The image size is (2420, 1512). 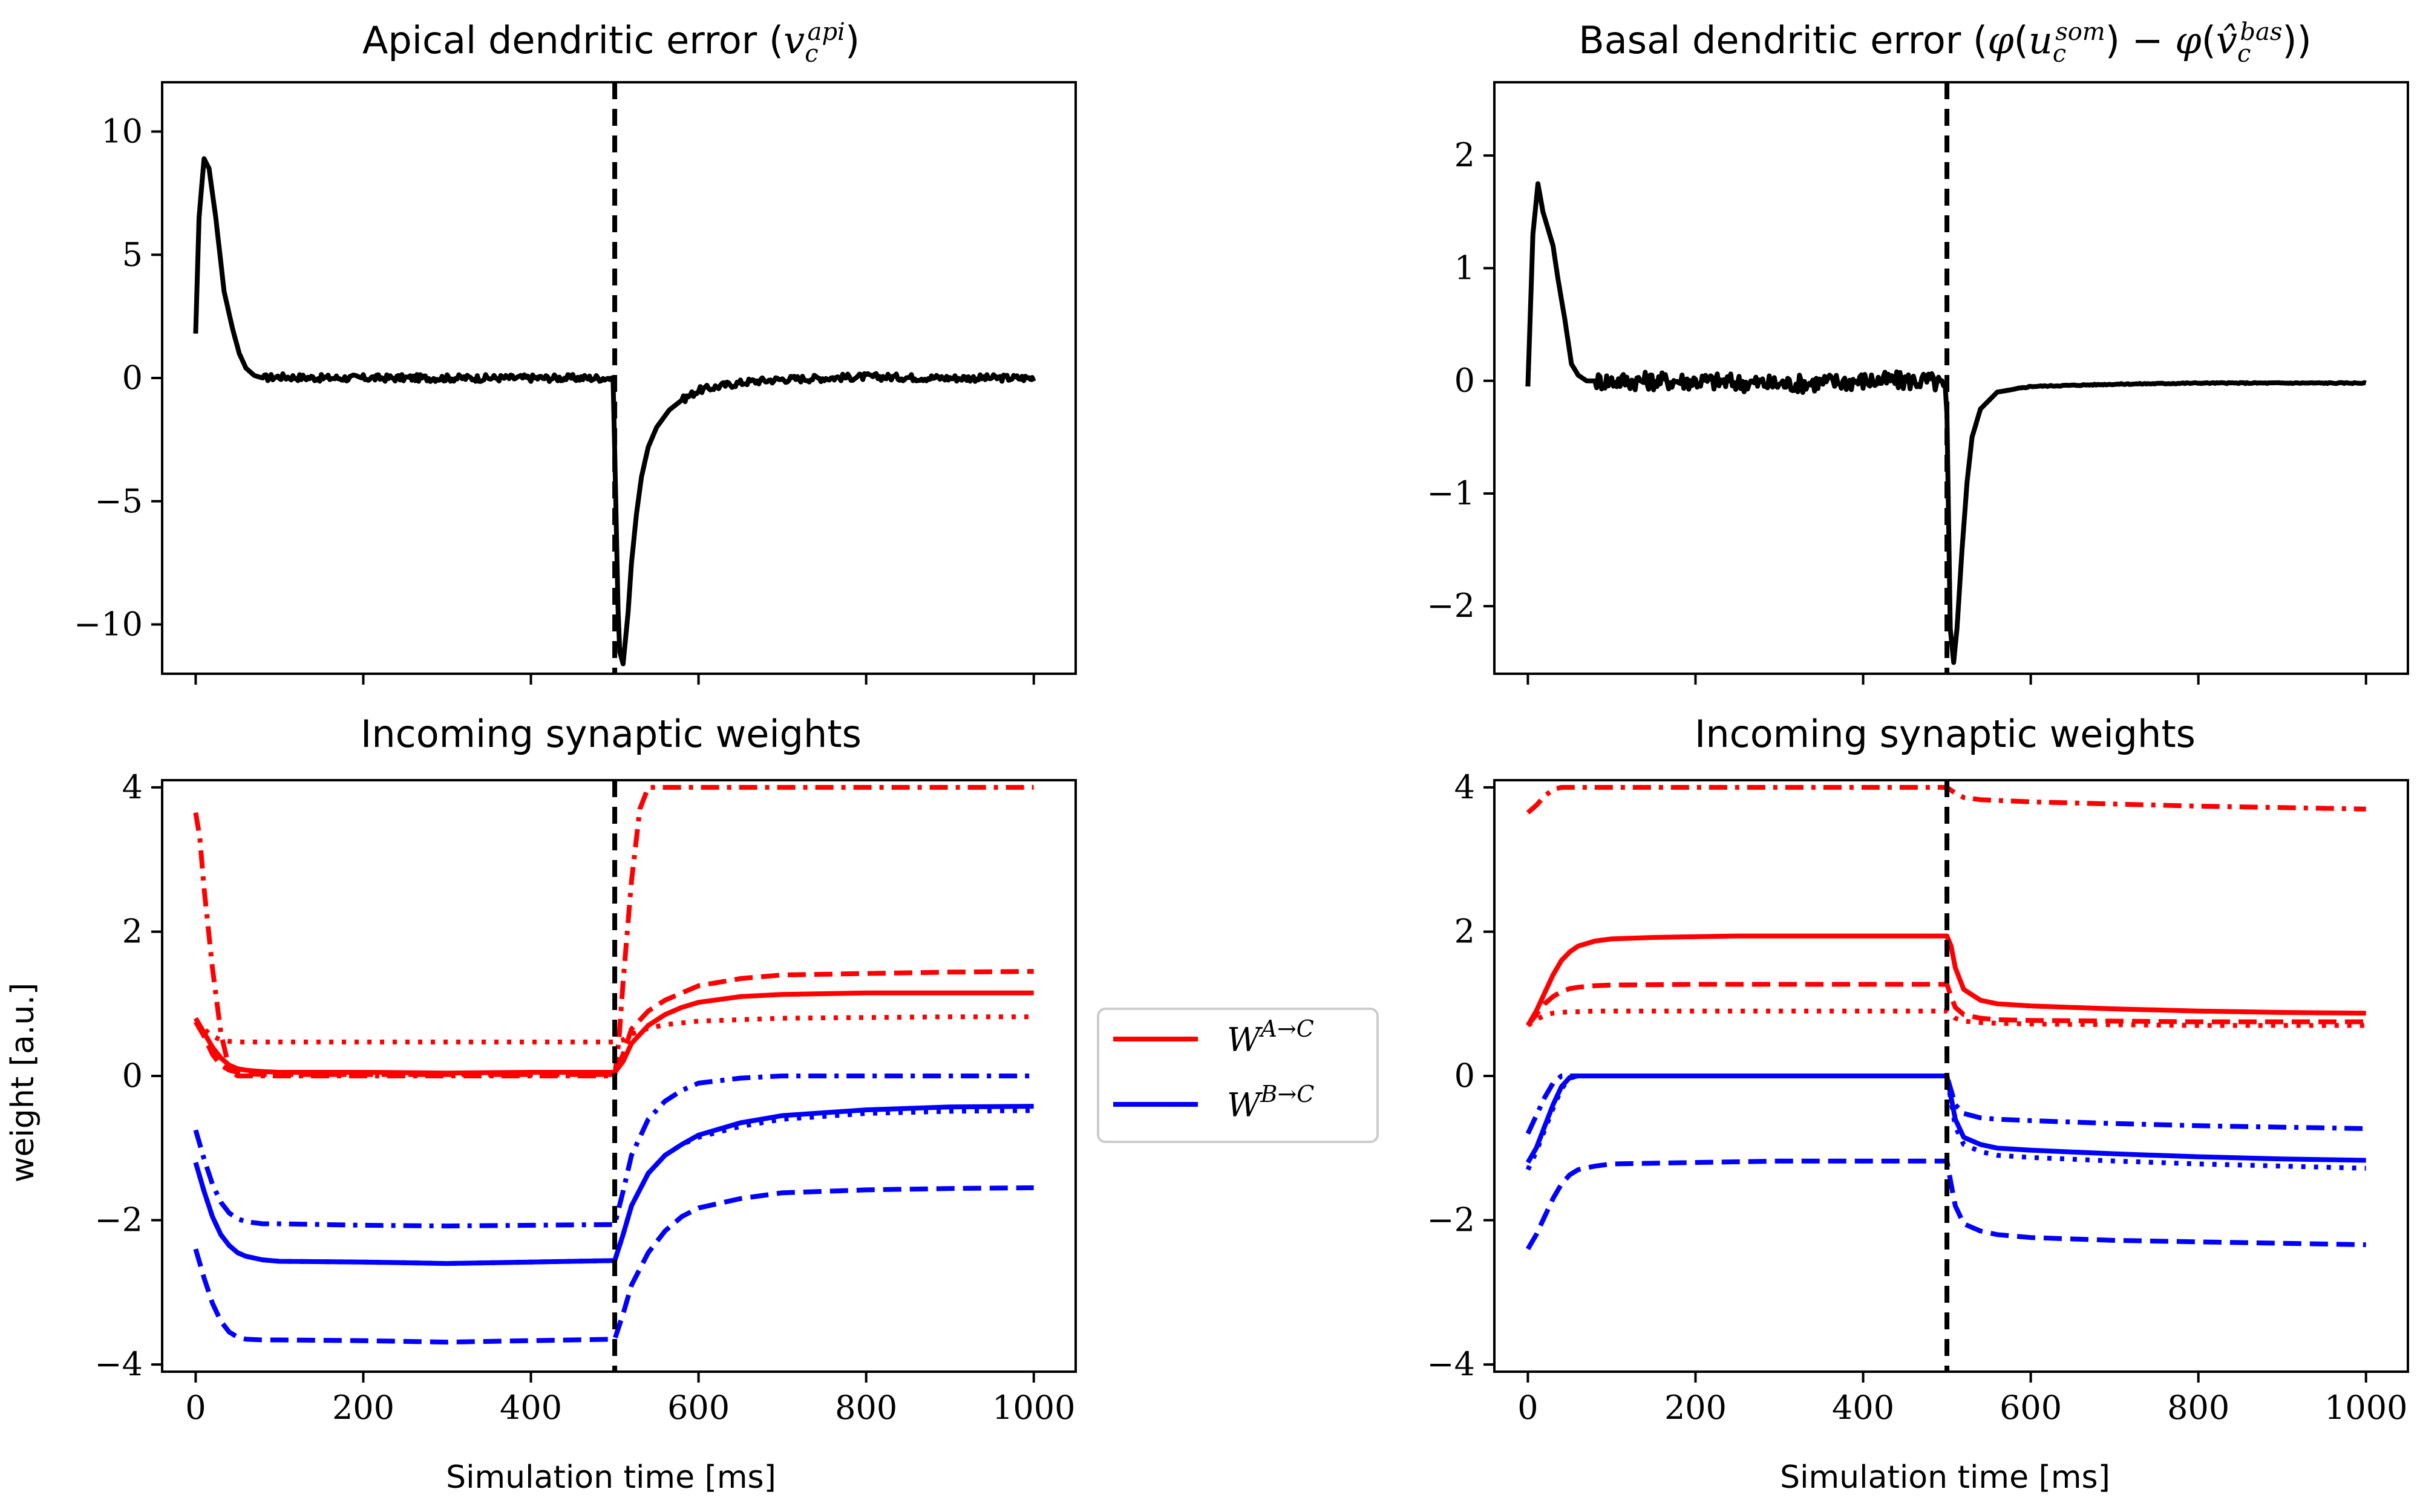 I want to click on y-tick-label: −5, so click(x=118, y=501).